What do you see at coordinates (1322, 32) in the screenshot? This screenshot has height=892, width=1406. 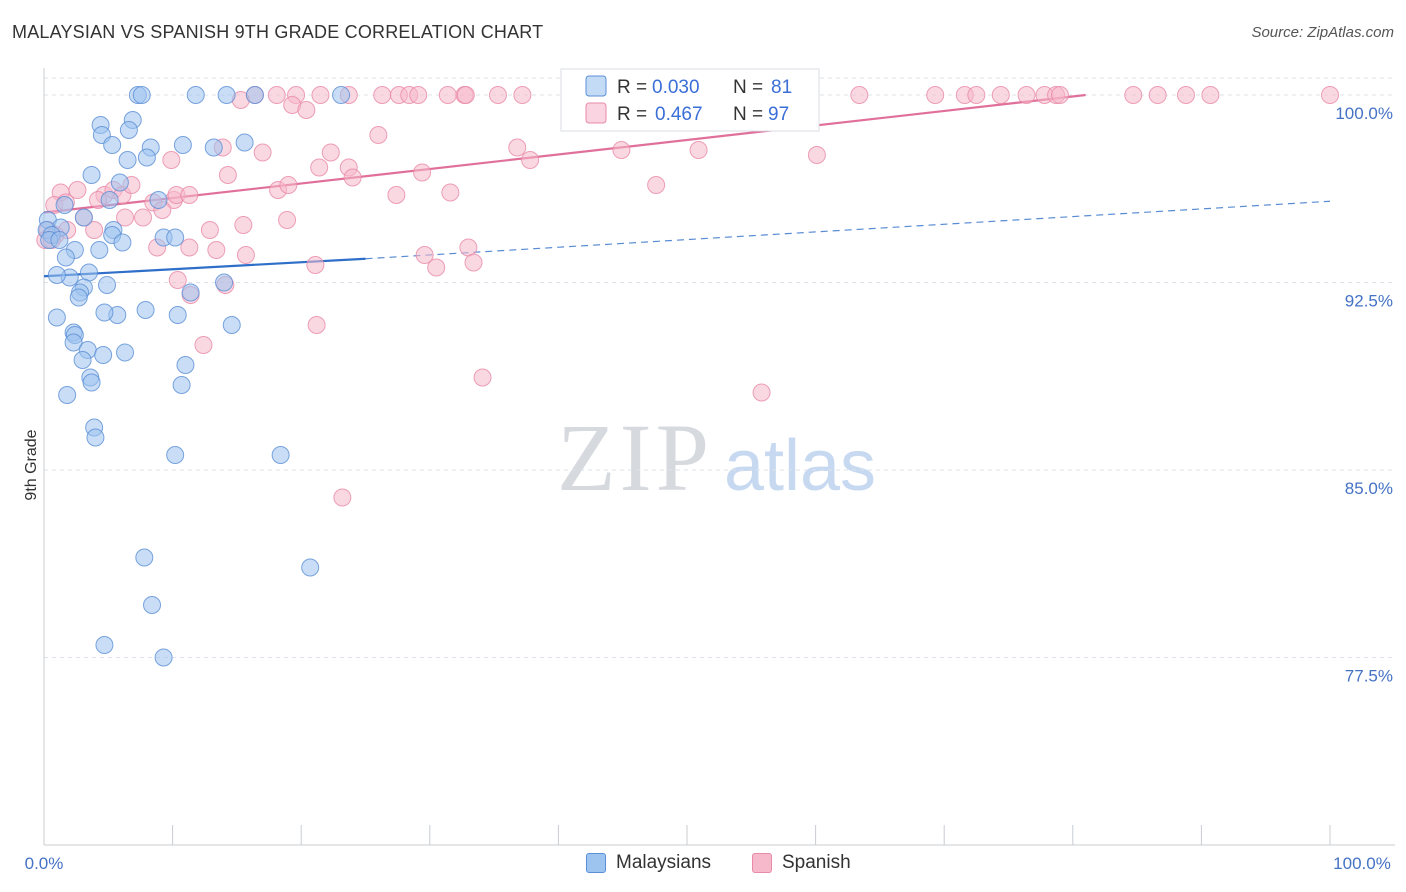 I see `source-label: Source: ZipAtlas.com` at bounding box center [1322, 32].